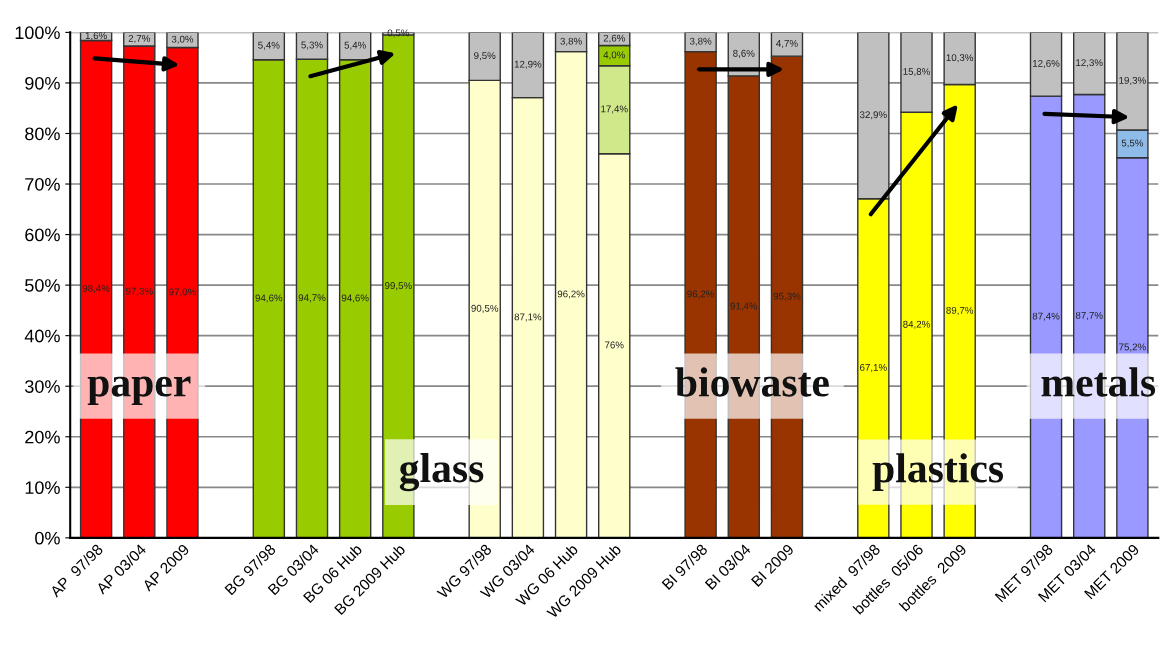 This screenshot has width=1170, height=648. I want to click on data-label: 90,5%, so click(485, 308).